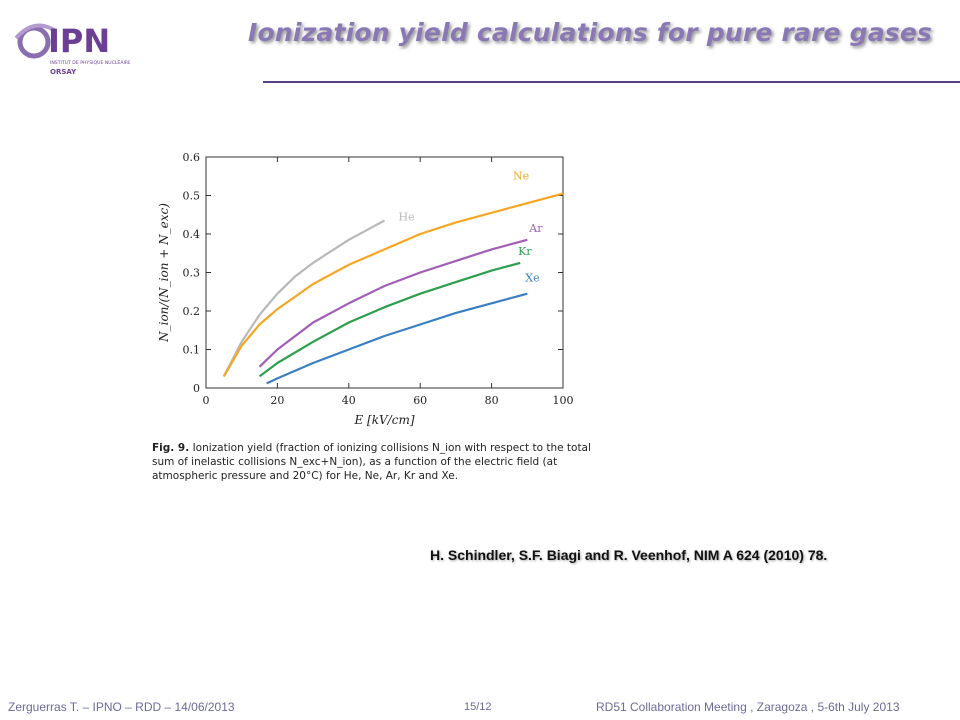  Describe the element at coordinates (35, 41) in the screenshot. I see `logo-globe-icon` at that location.